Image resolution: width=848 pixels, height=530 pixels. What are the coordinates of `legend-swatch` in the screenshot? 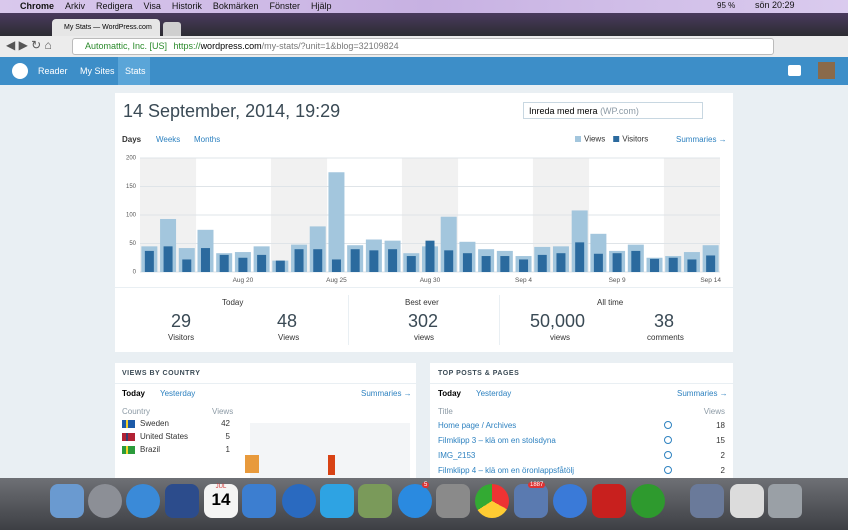 It's located at (616, 139).